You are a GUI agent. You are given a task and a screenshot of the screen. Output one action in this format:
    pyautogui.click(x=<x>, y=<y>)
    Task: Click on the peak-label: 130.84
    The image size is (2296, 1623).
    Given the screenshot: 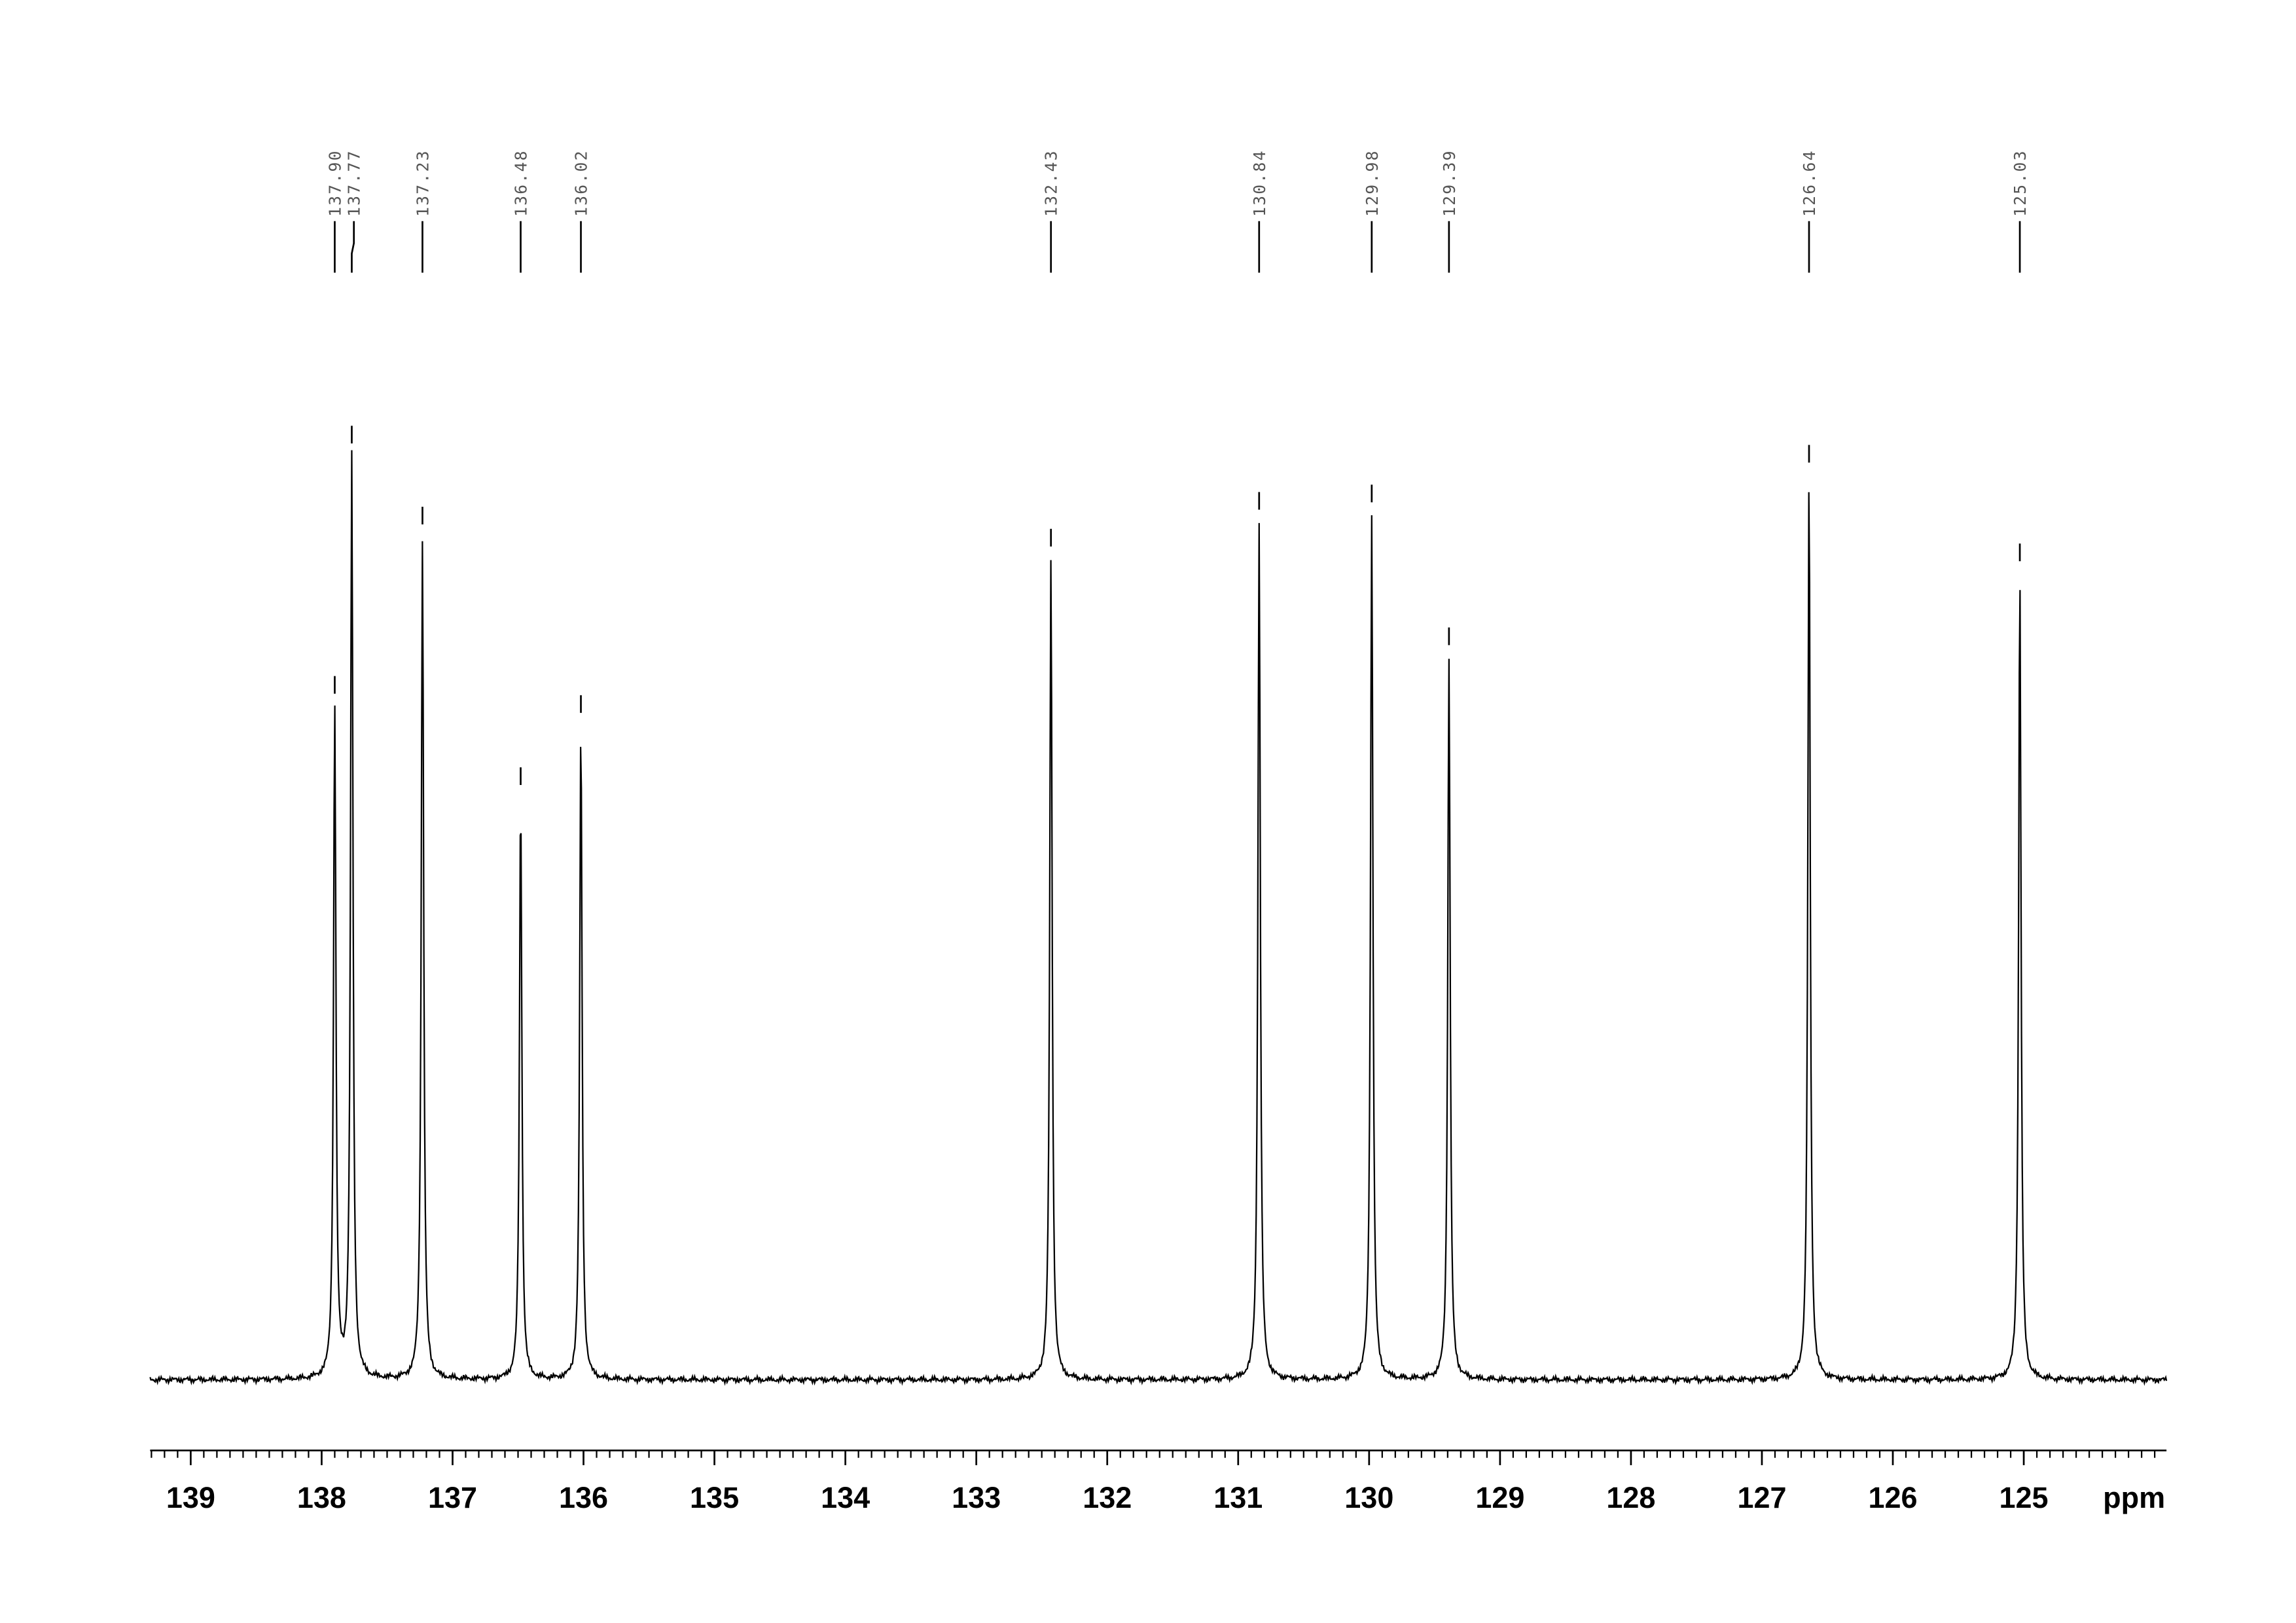 What is the action you would take?
    pyautogui.click(x=1259, y=183)
    